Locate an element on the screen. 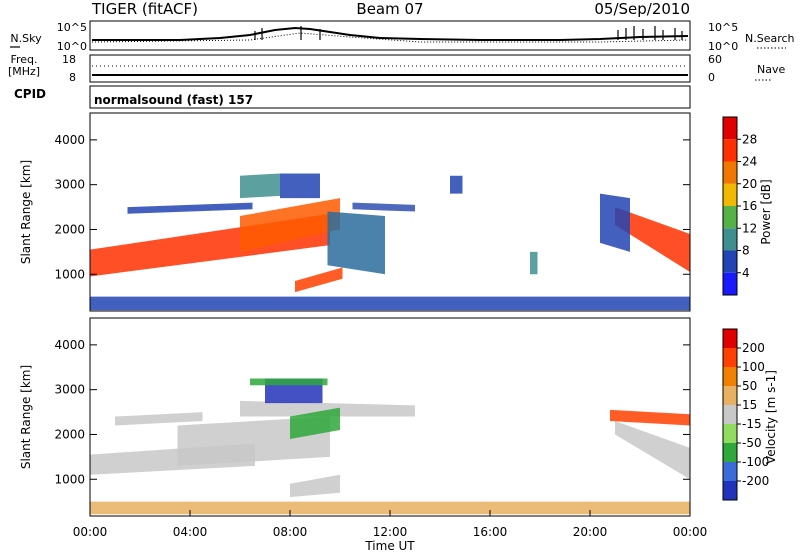  velocity-colorbar-label: Velocity [m s-1] is located at coordinates (771, 417).